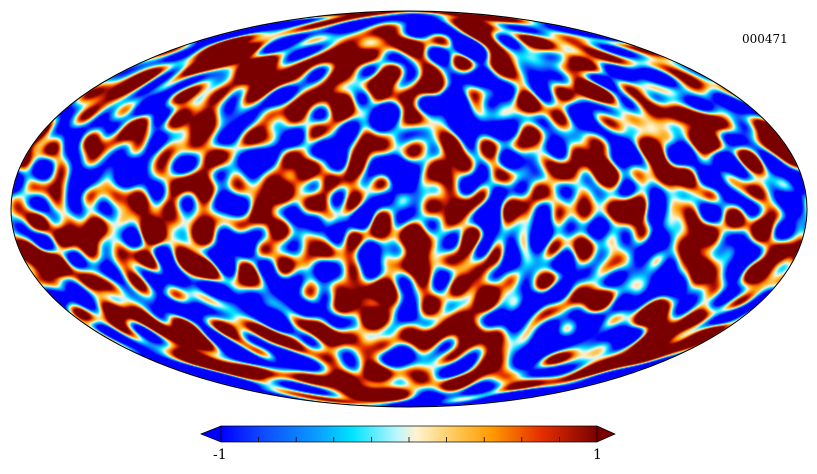 This screenshot has height=474, width=817. What do you see at coordinates (211, 434) in the screenshot?
I see `colorbar-min-extension` at bounding box center [211, 434].